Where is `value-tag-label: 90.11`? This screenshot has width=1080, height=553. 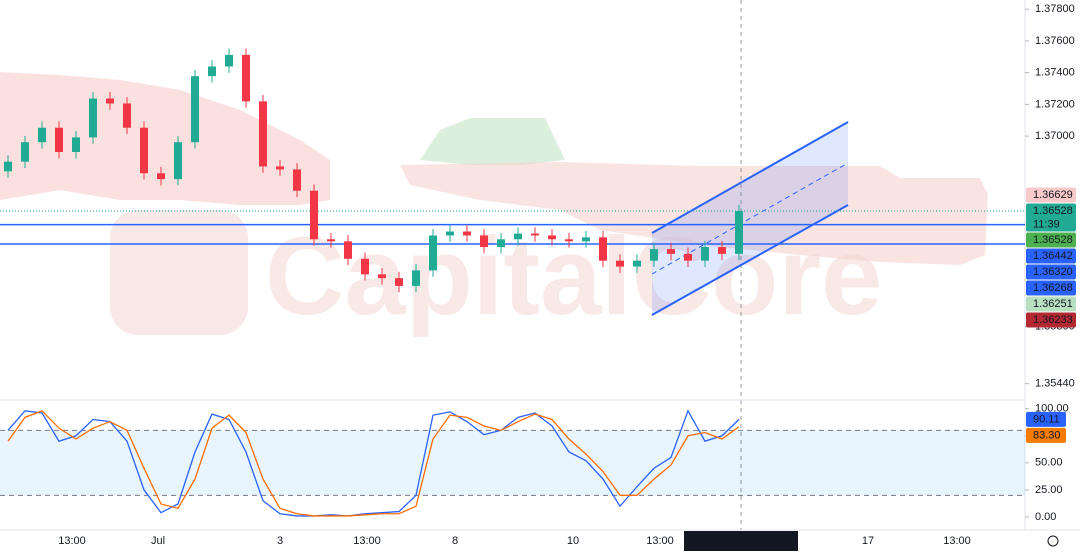
value-tag-label: 90.11 is located at coordinates (1046, 419).